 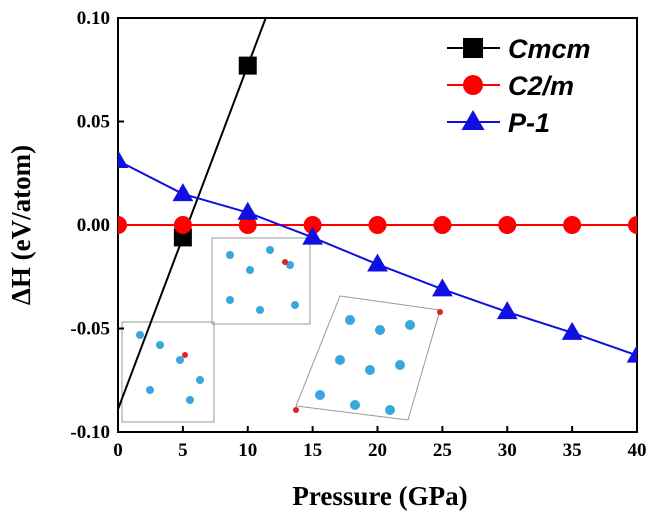 What do you see at coordinates (183, 450) in the screenshot?
I see `x-tick-label: 5` at bounding box center [183, 450].